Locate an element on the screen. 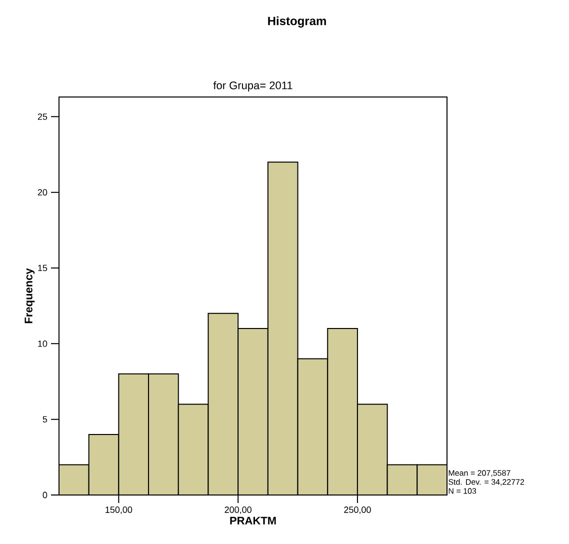 Image resolution: width=569 pixels, height=544 pixels. y-tick-label: 15 is located at coordinates (43, 268).